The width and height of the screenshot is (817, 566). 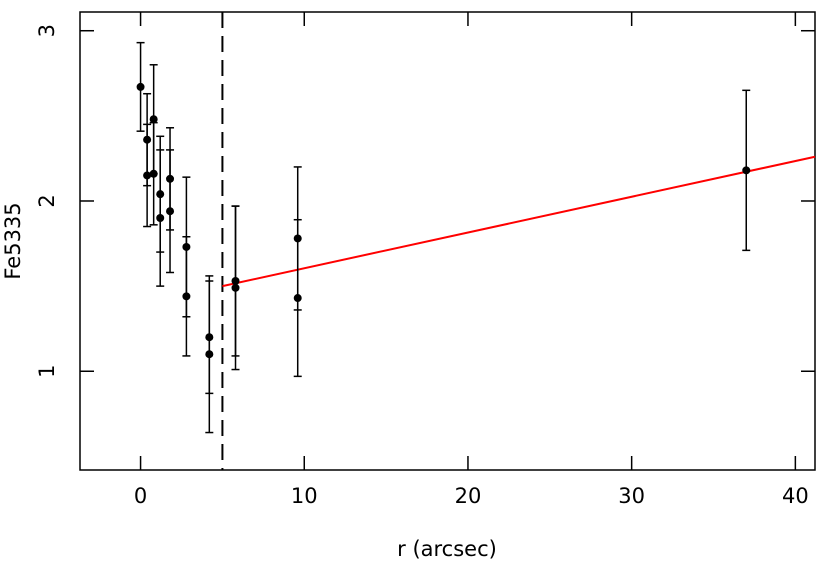 What do you see at coordinates (47, 200) in the screenshot?
I see `y-tick-label: 2` at bounding box center [47, 200].